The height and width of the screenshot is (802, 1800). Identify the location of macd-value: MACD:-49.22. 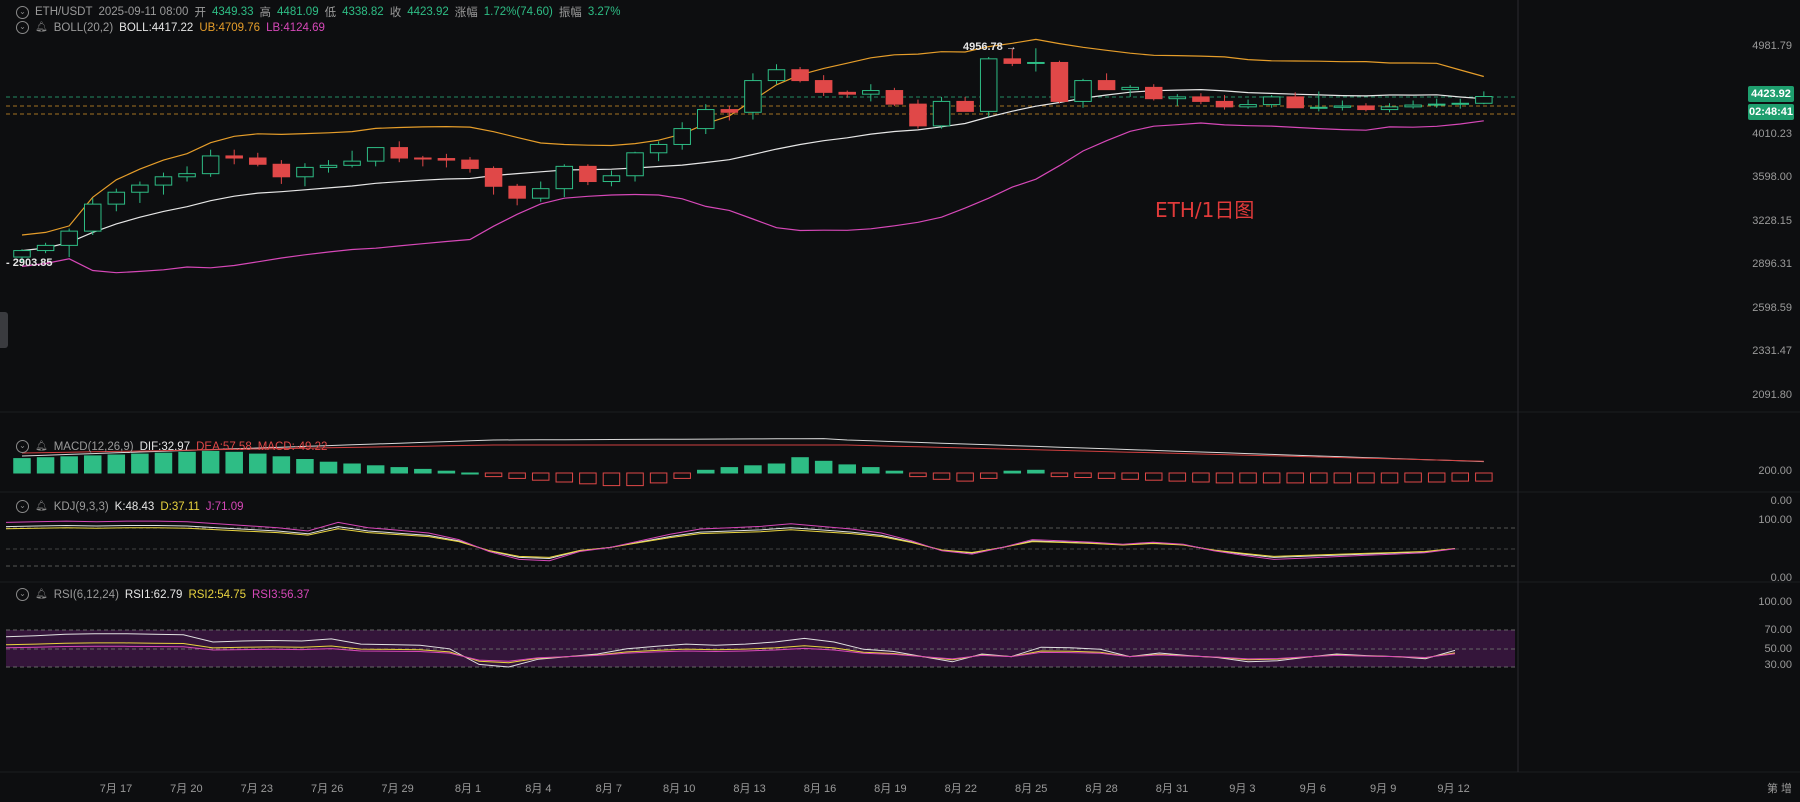
(292, 446).